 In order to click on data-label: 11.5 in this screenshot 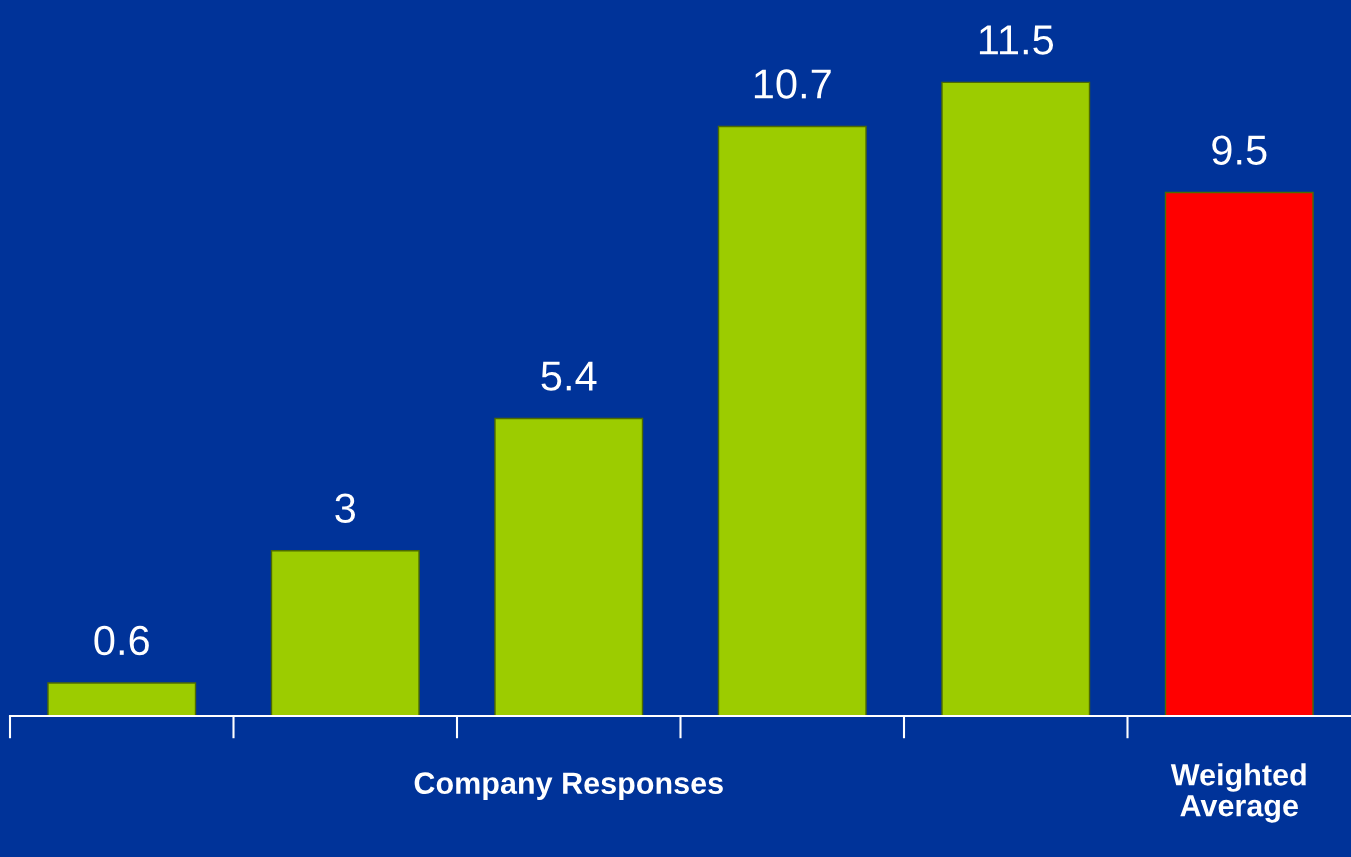, I will do `click(1016, 40)`.